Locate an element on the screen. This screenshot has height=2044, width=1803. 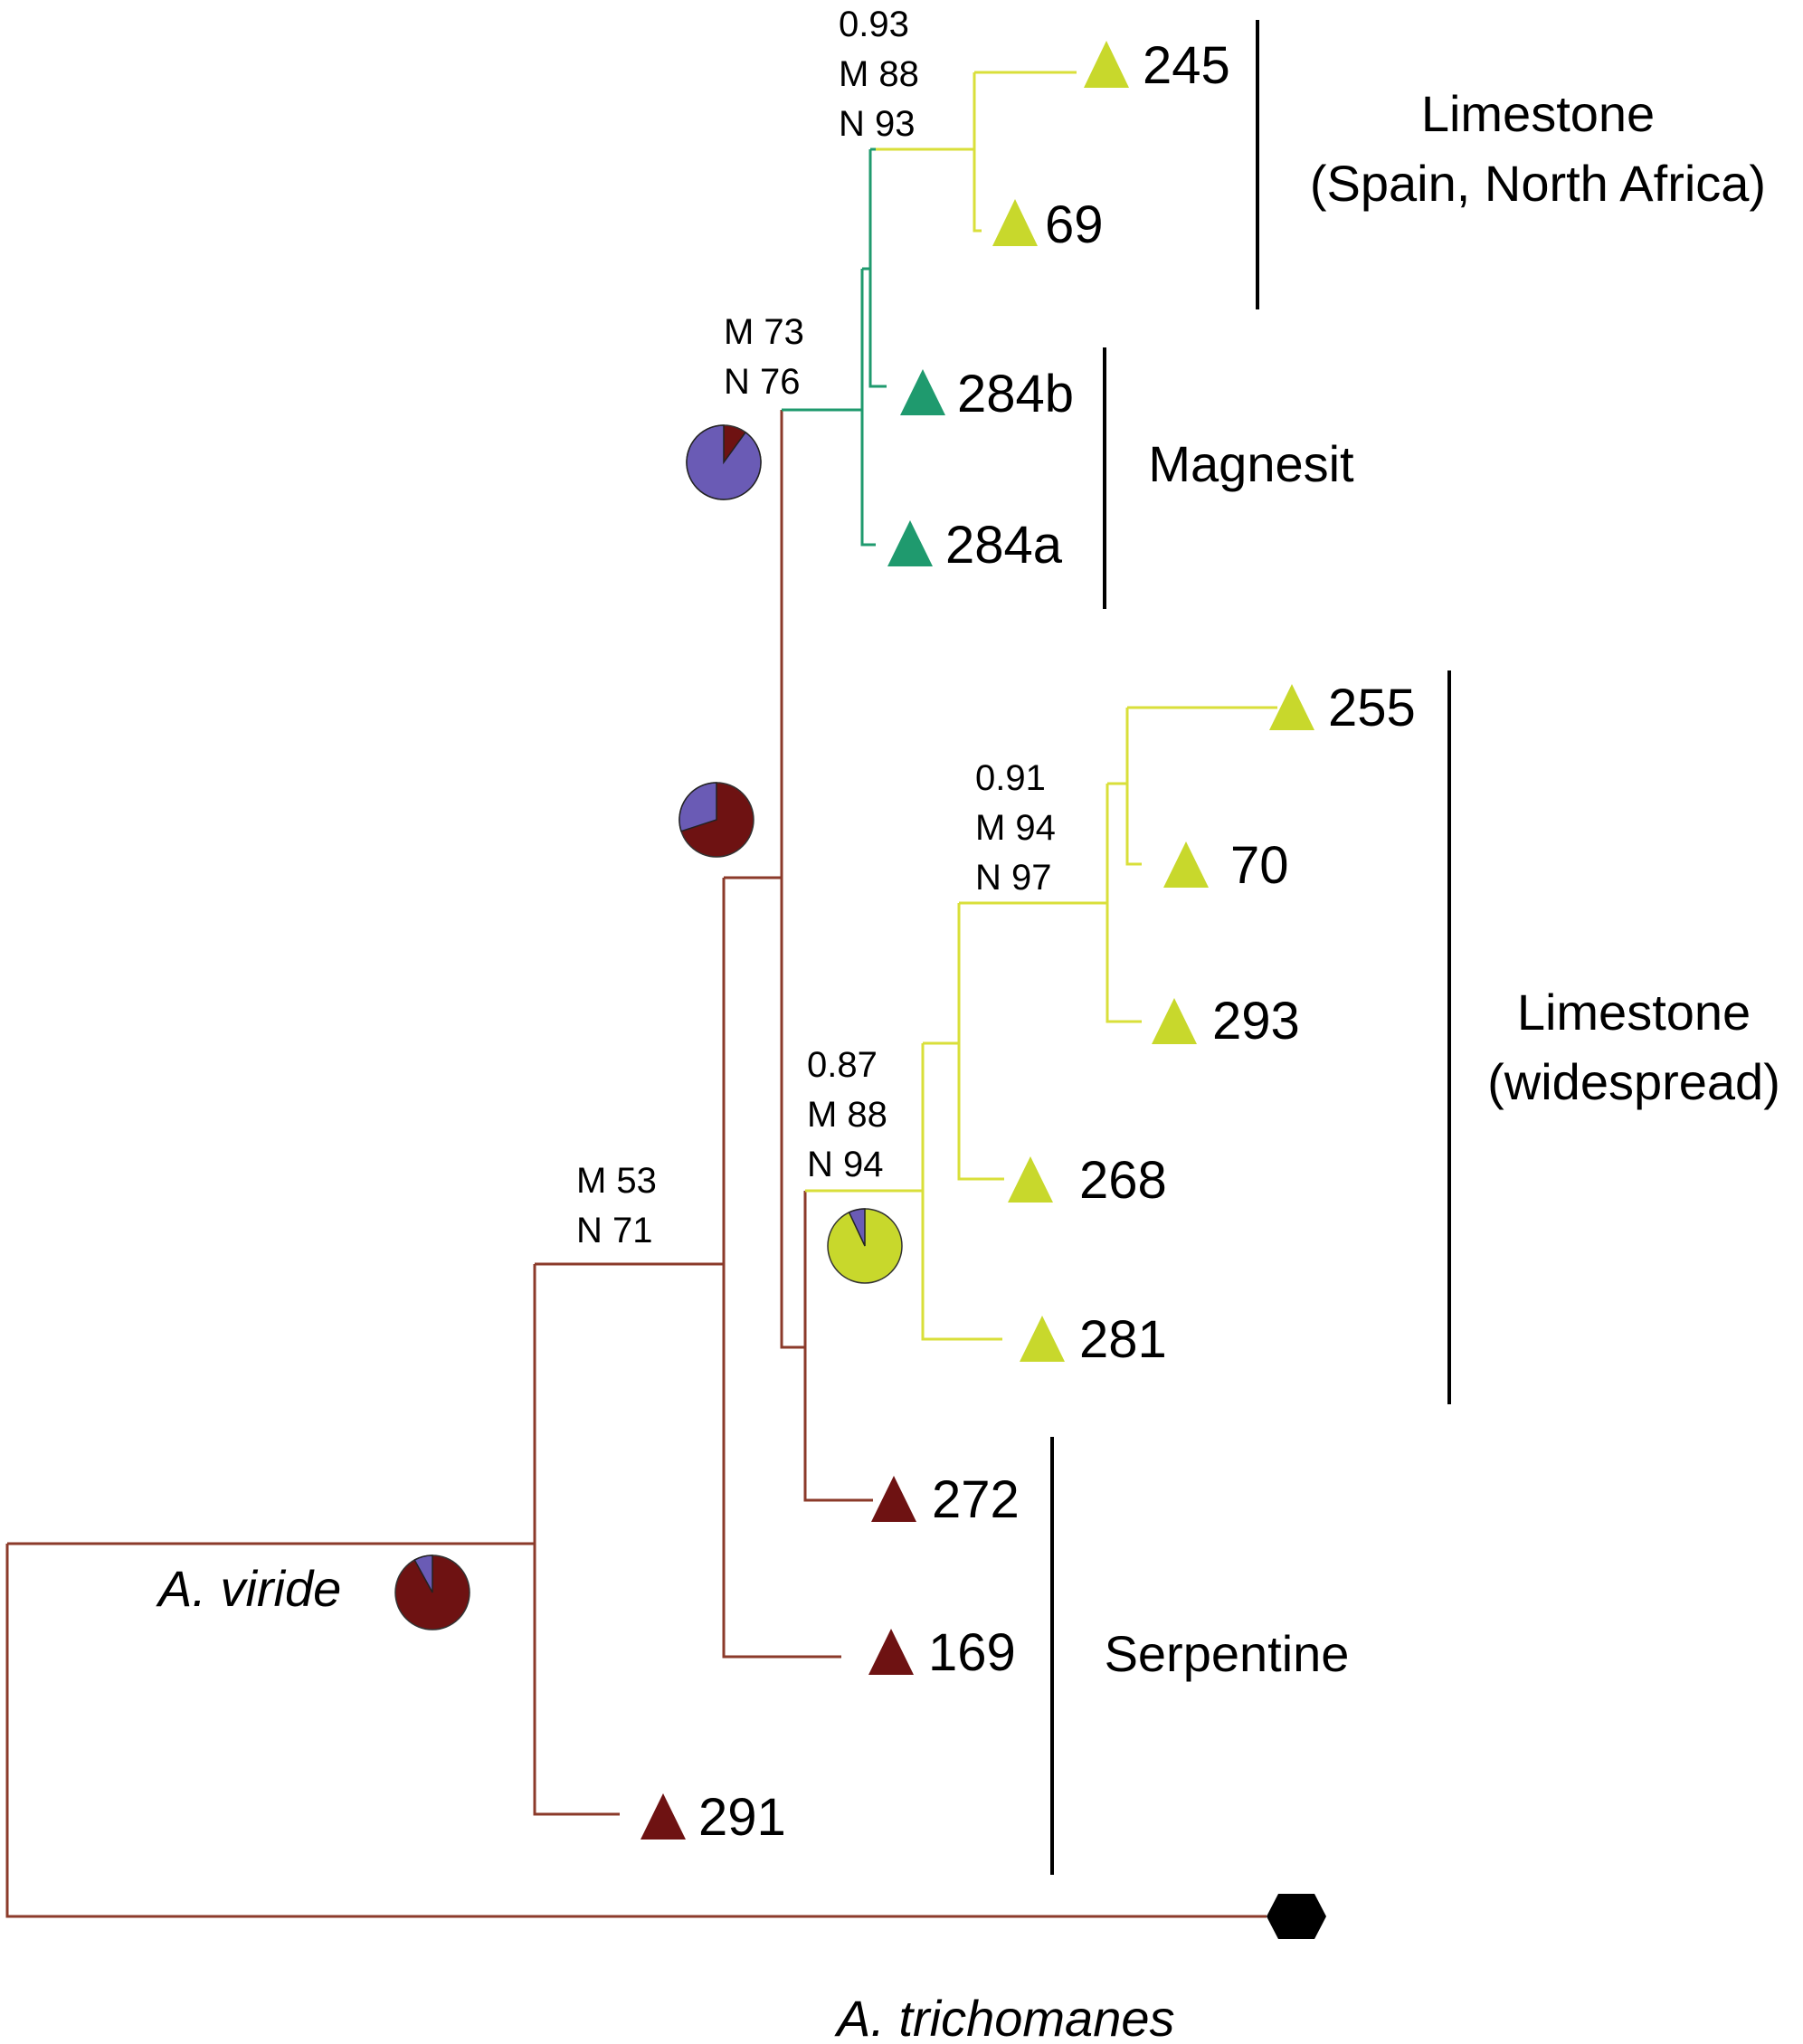
pie-root-viride is located at coordinates (432, 1592).